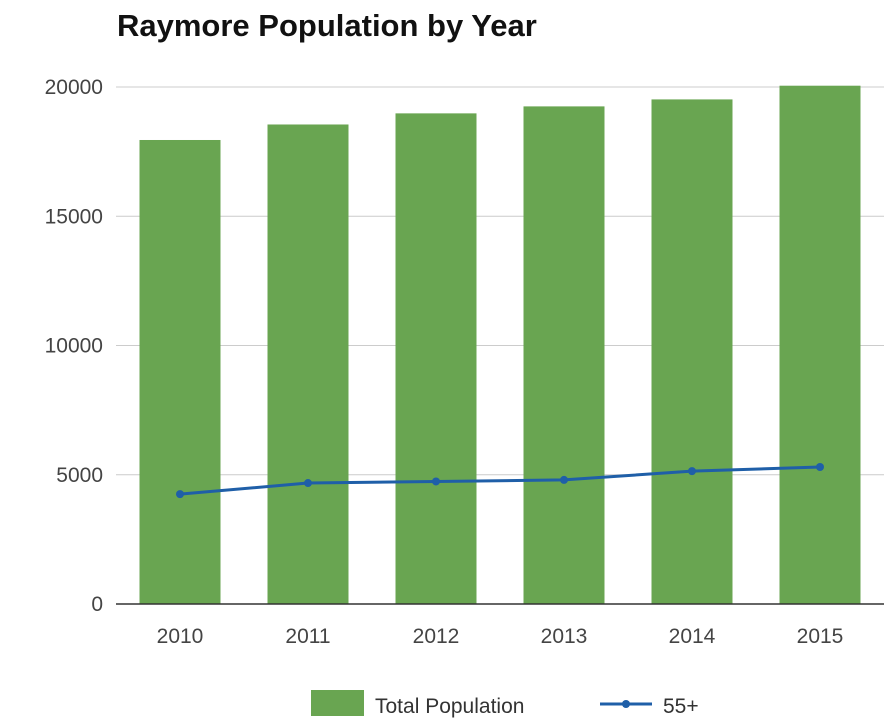  Describe the element at coordinates (500, 480) in the screenshot. I see `line-series-55plus` at that location.